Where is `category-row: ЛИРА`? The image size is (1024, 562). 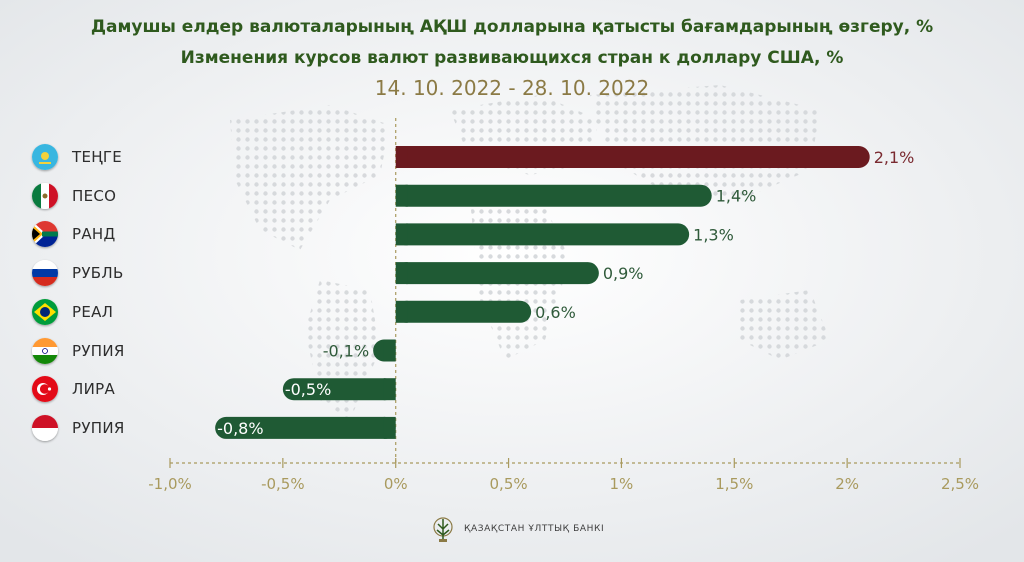
category-row: ЛИРА is located at coordinates (73, 389).